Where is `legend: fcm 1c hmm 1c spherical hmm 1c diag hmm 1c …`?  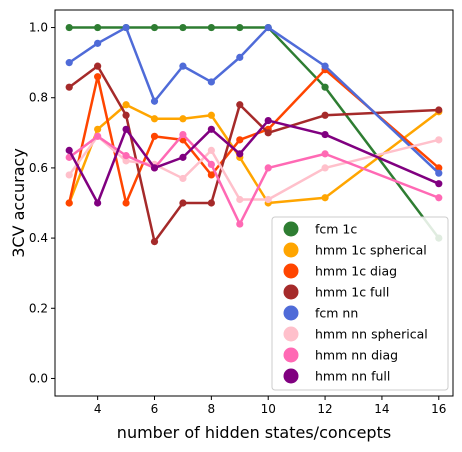
legend: fcm 1c hmm 1c spherical hmm 1c diag hmm 1c … is located at coordinates (360, 303).